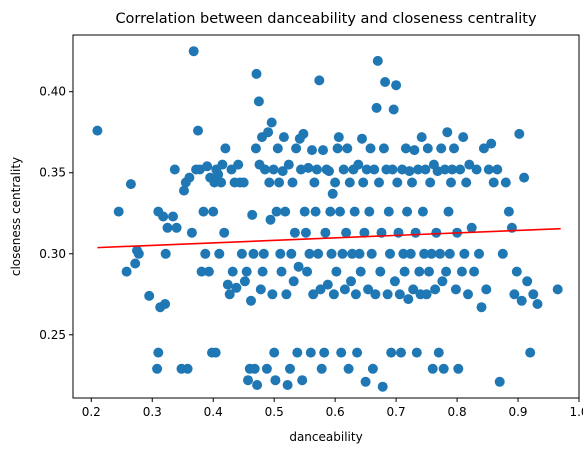 The height and width of the screenshot is (455, 583). I want to click on x-tick-label: 1.0, so click(576, 412).